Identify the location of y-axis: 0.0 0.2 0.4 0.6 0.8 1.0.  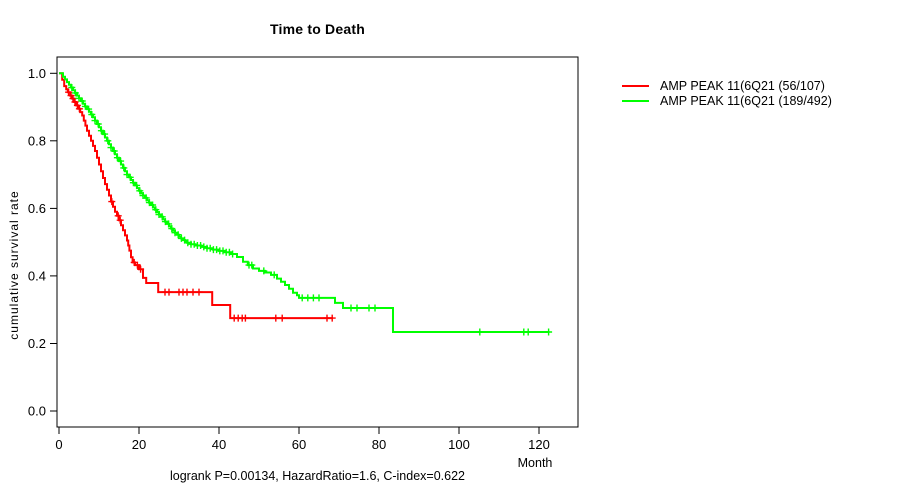
(42, 242).